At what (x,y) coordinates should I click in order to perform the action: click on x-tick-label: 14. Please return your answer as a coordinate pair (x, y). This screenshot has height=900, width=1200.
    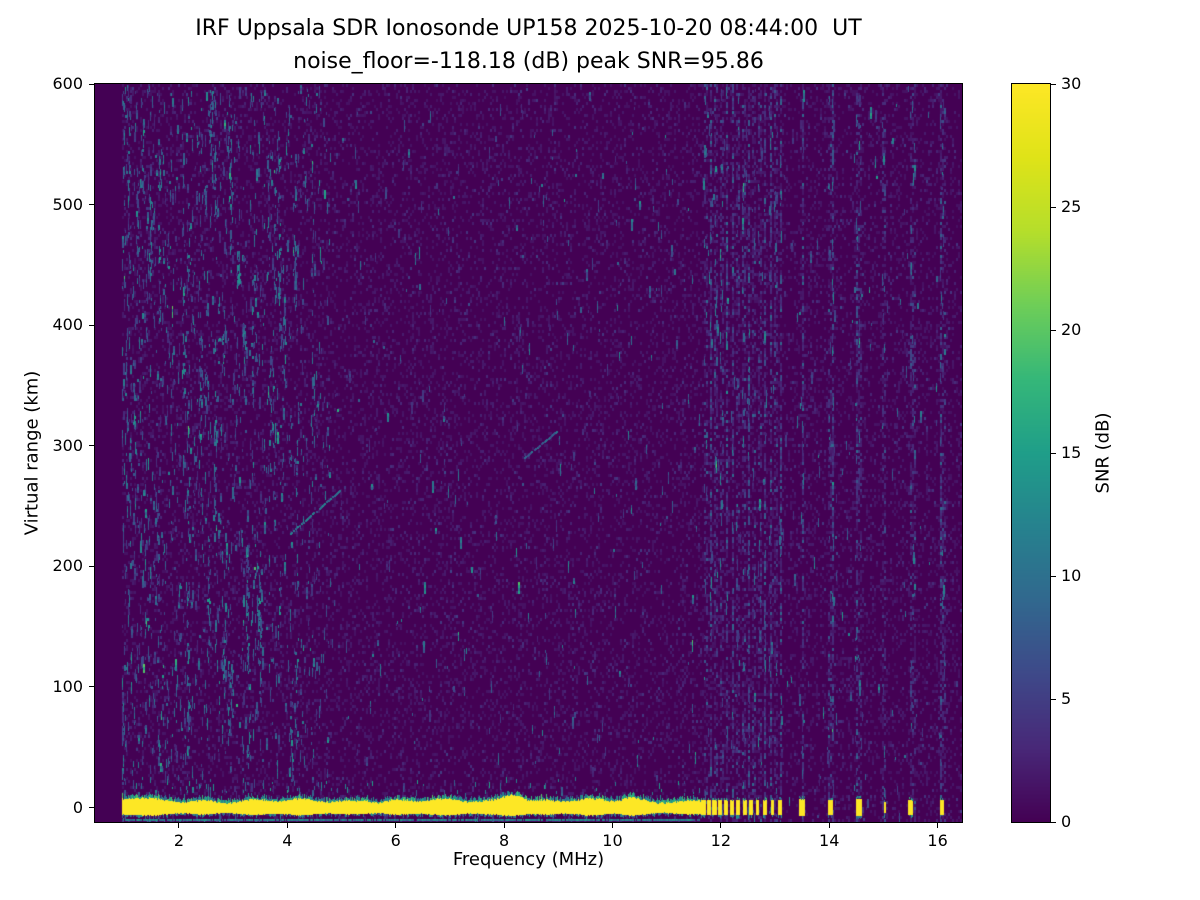
    Looking at the image, I should click on (829, 840).